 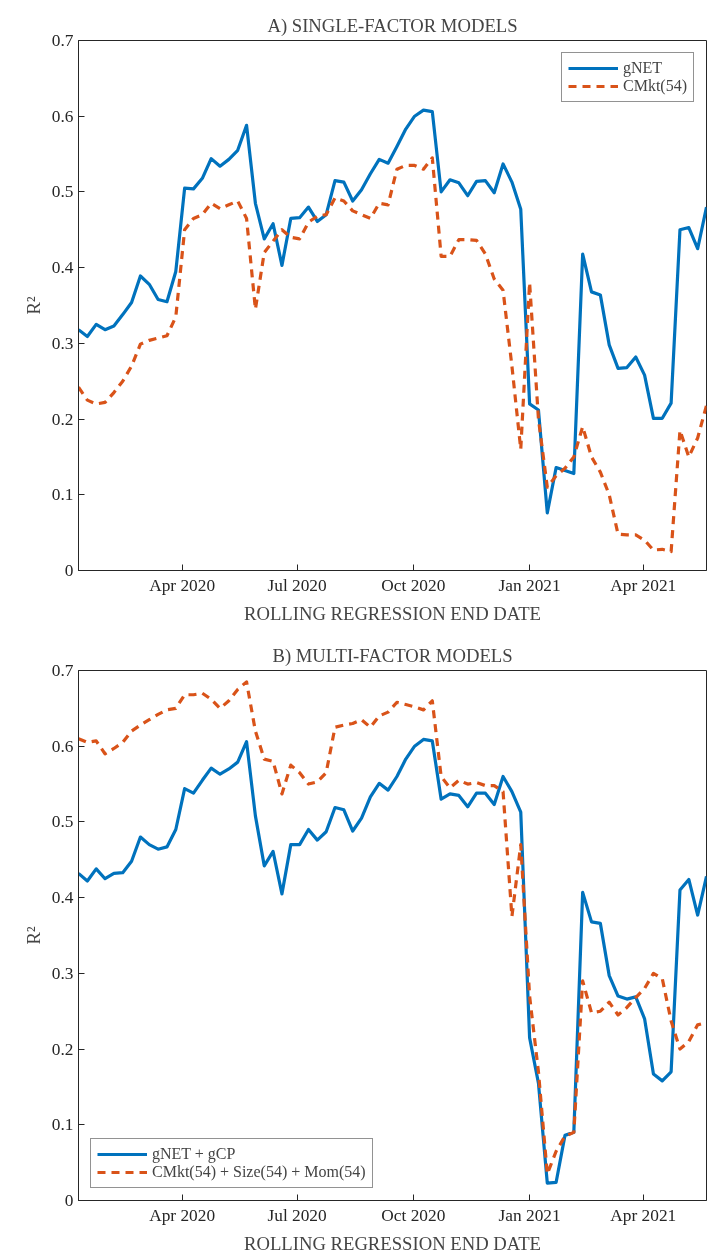 What do you see at coordinates (259, 1172) in the screenshot?
I see `legend-label: CMkt(54) + Size(54) + Mom(54)` at bounding box center [259, 1172].